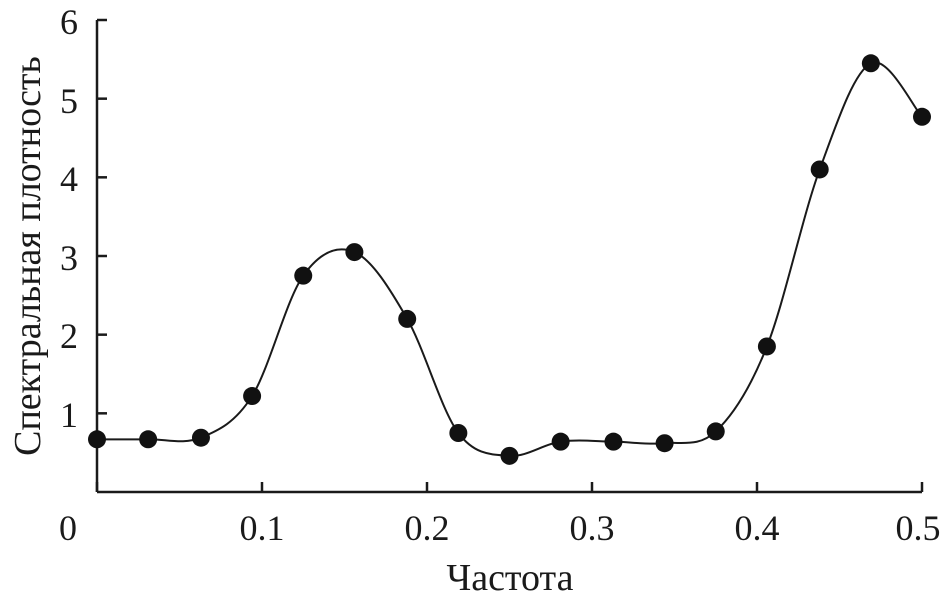  I want to click on x-tick-label: 0, so click(68, 528).